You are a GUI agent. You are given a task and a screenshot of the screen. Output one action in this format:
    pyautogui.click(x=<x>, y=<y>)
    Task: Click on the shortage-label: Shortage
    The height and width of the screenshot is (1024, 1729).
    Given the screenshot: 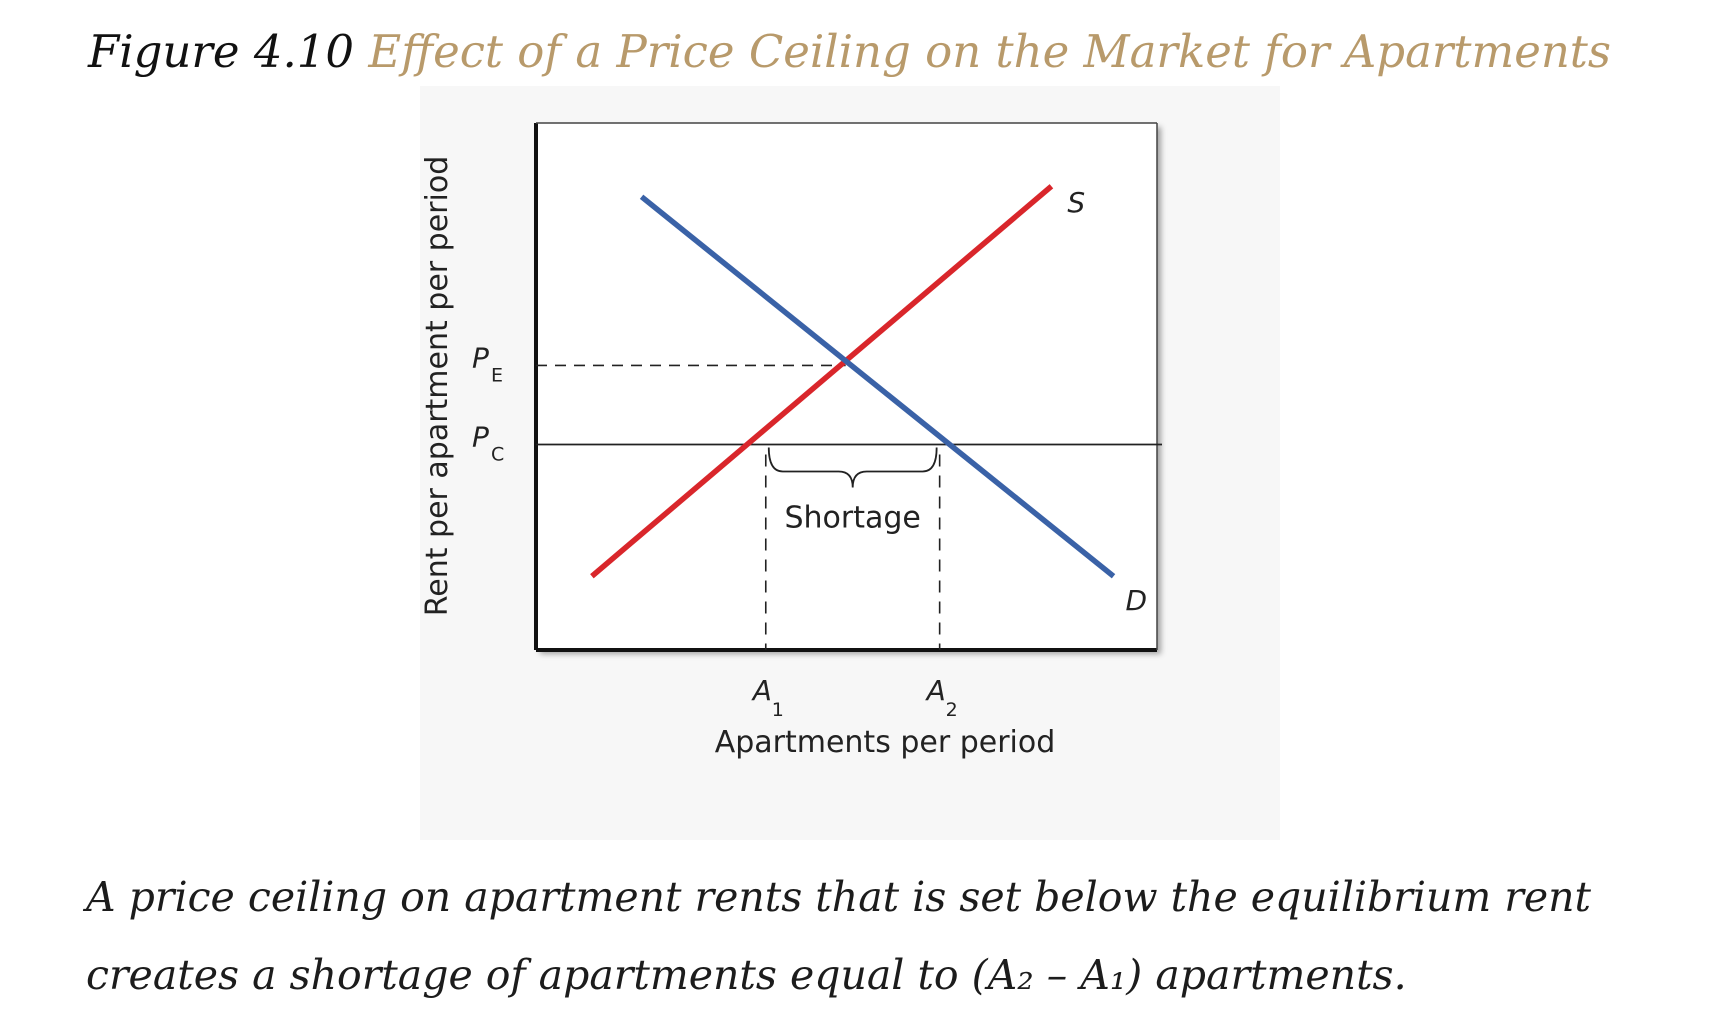 What is the action you would take?
    pyautogui.click(x=853, y=517)
    